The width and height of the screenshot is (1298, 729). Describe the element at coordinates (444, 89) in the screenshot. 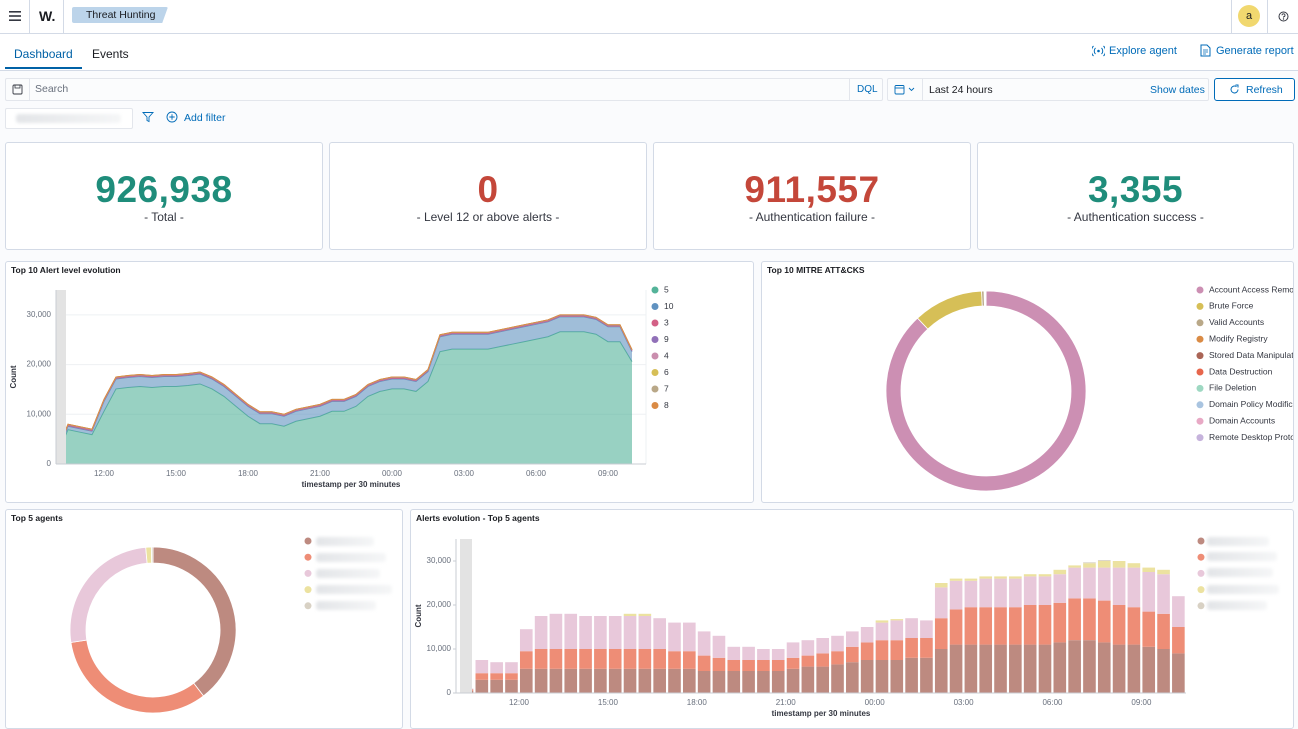

I see `search-bar: Search DQL` at that location.